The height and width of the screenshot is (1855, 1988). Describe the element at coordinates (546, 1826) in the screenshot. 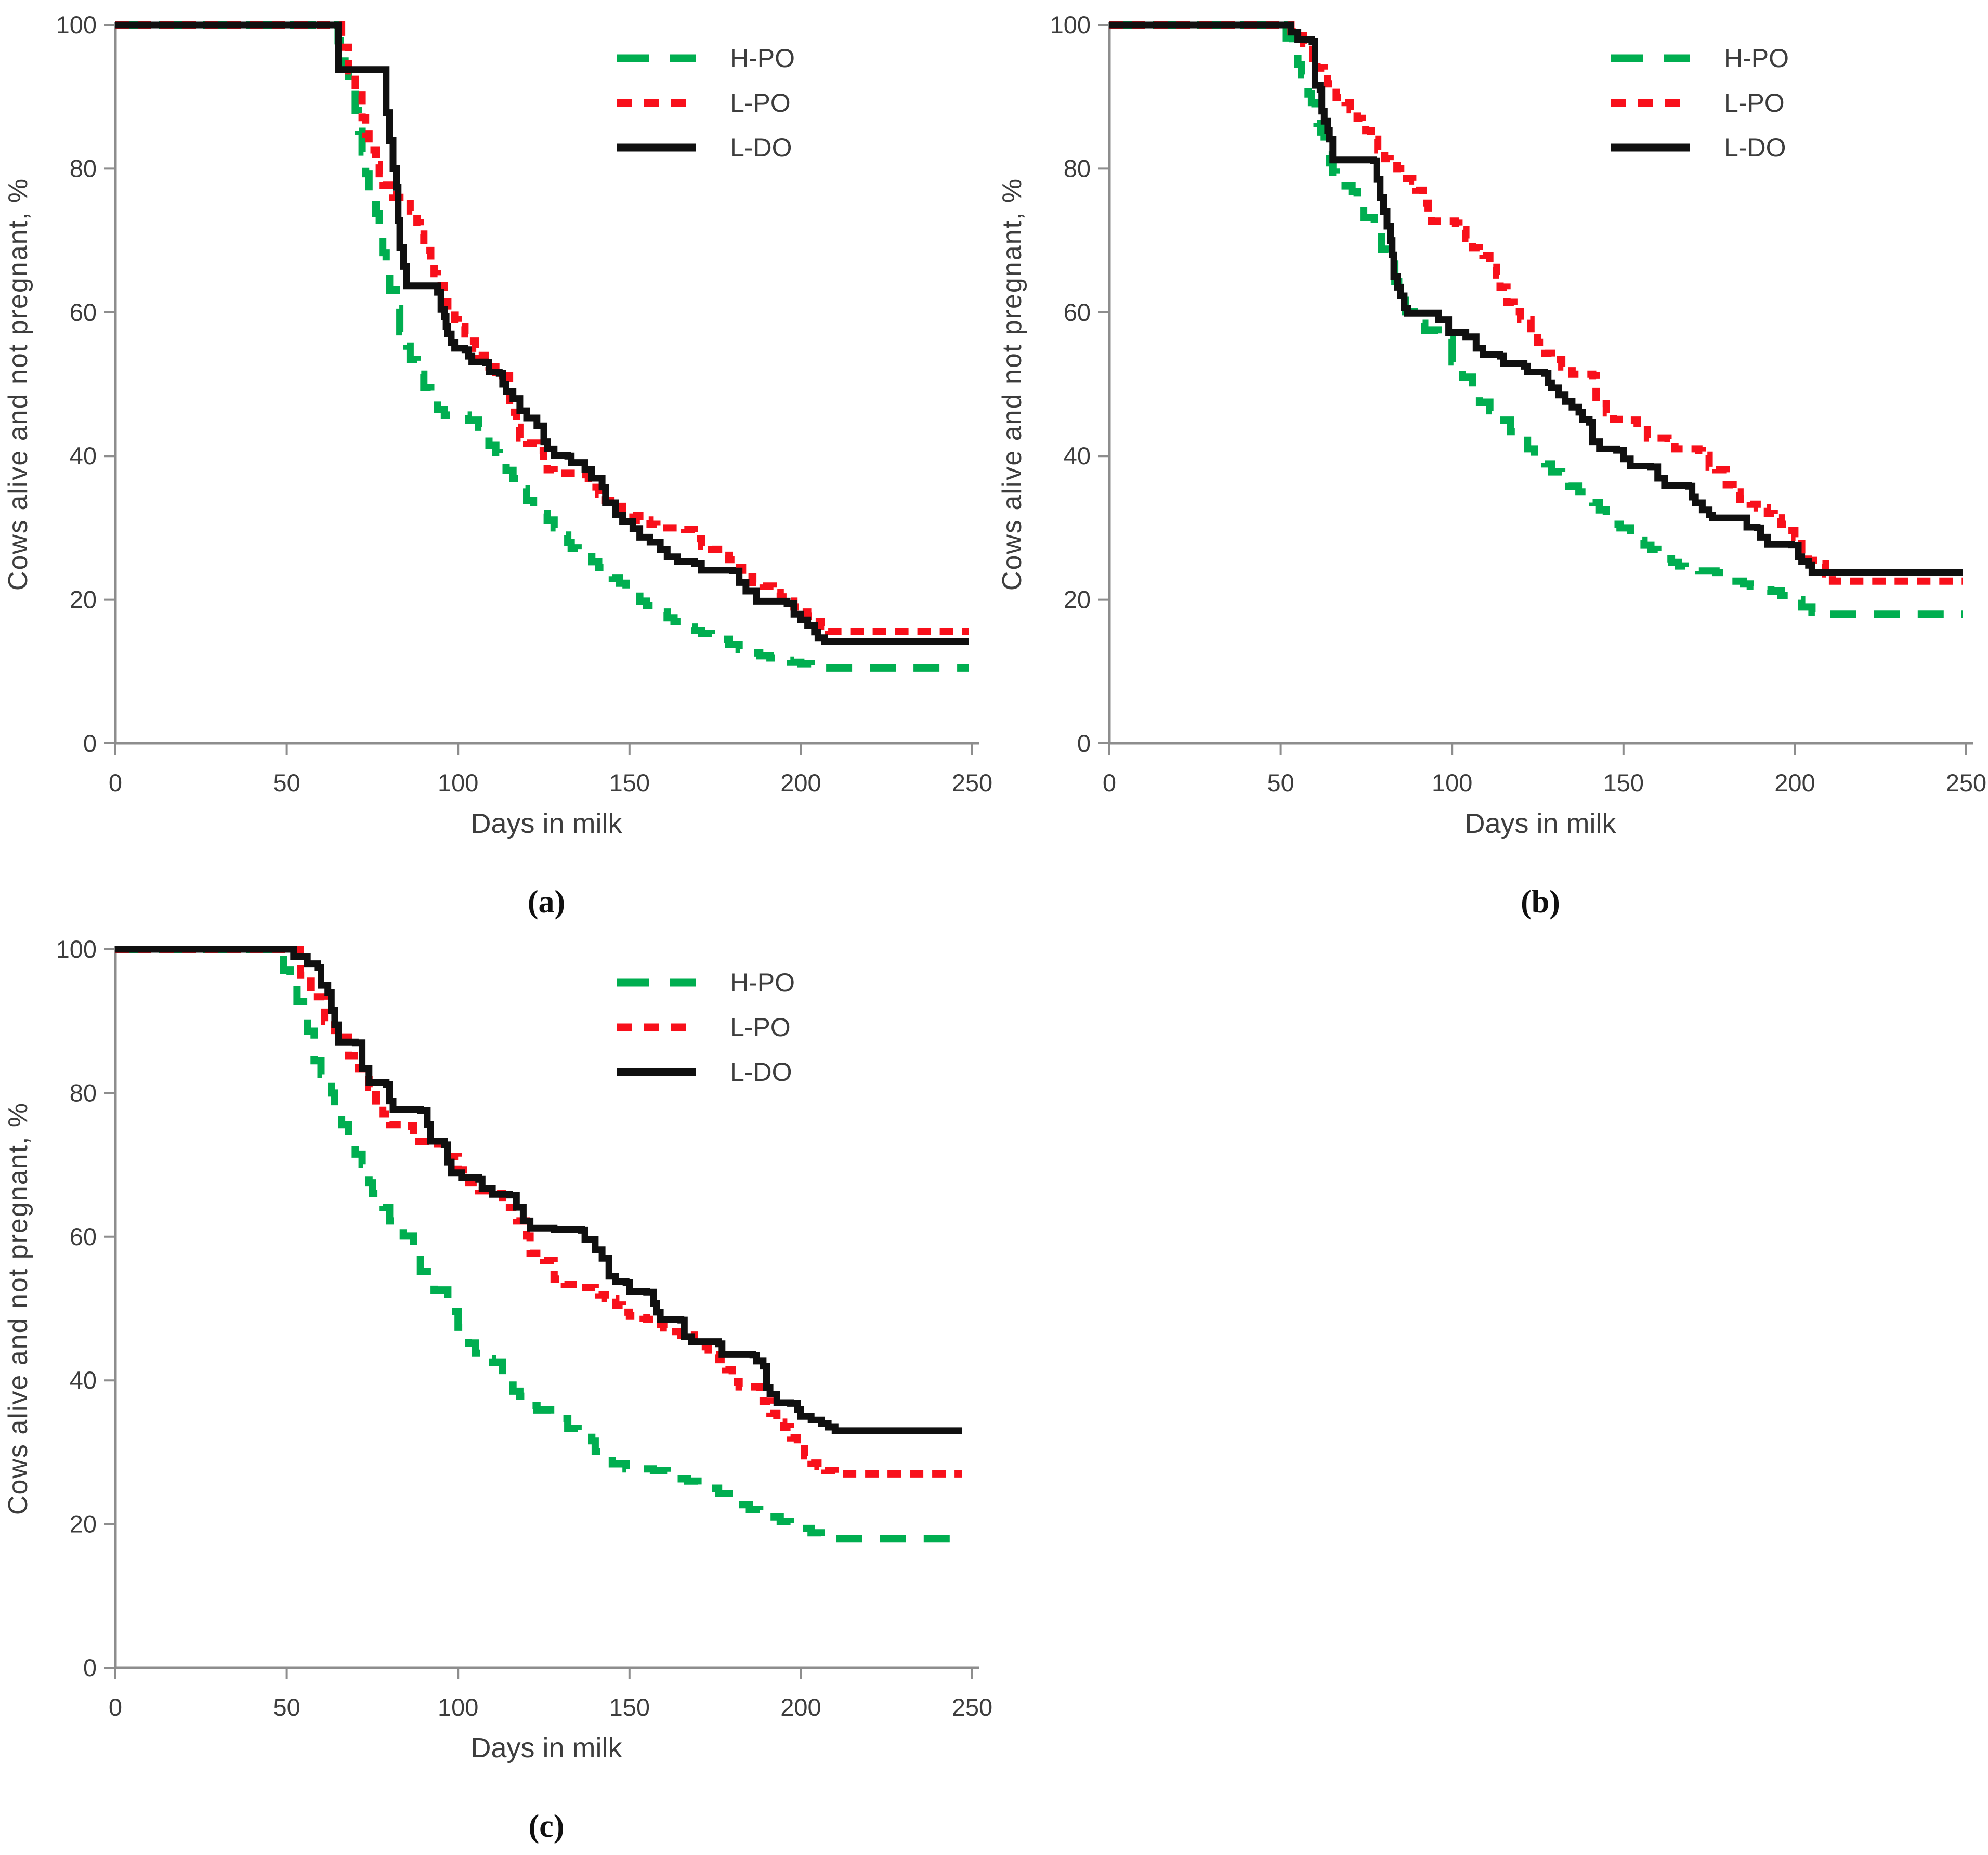

I see `caption-c: (c)` at that location.